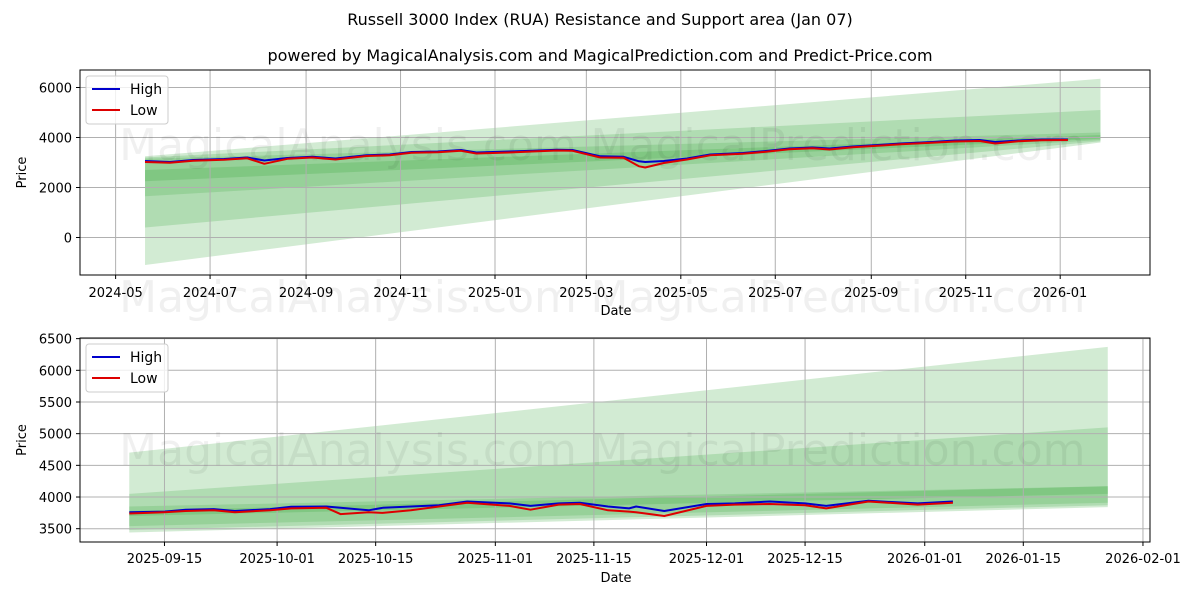  Describe the element at coordinates (277, 559) in the screenshot. I see `x-tick-label: 2025-10-01` at that location.